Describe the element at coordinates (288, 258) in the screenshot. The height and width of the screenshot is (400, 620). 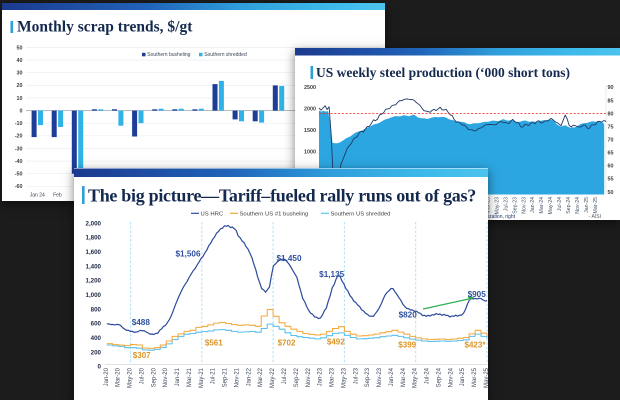
I see `svg-text: $1,450` at that location.